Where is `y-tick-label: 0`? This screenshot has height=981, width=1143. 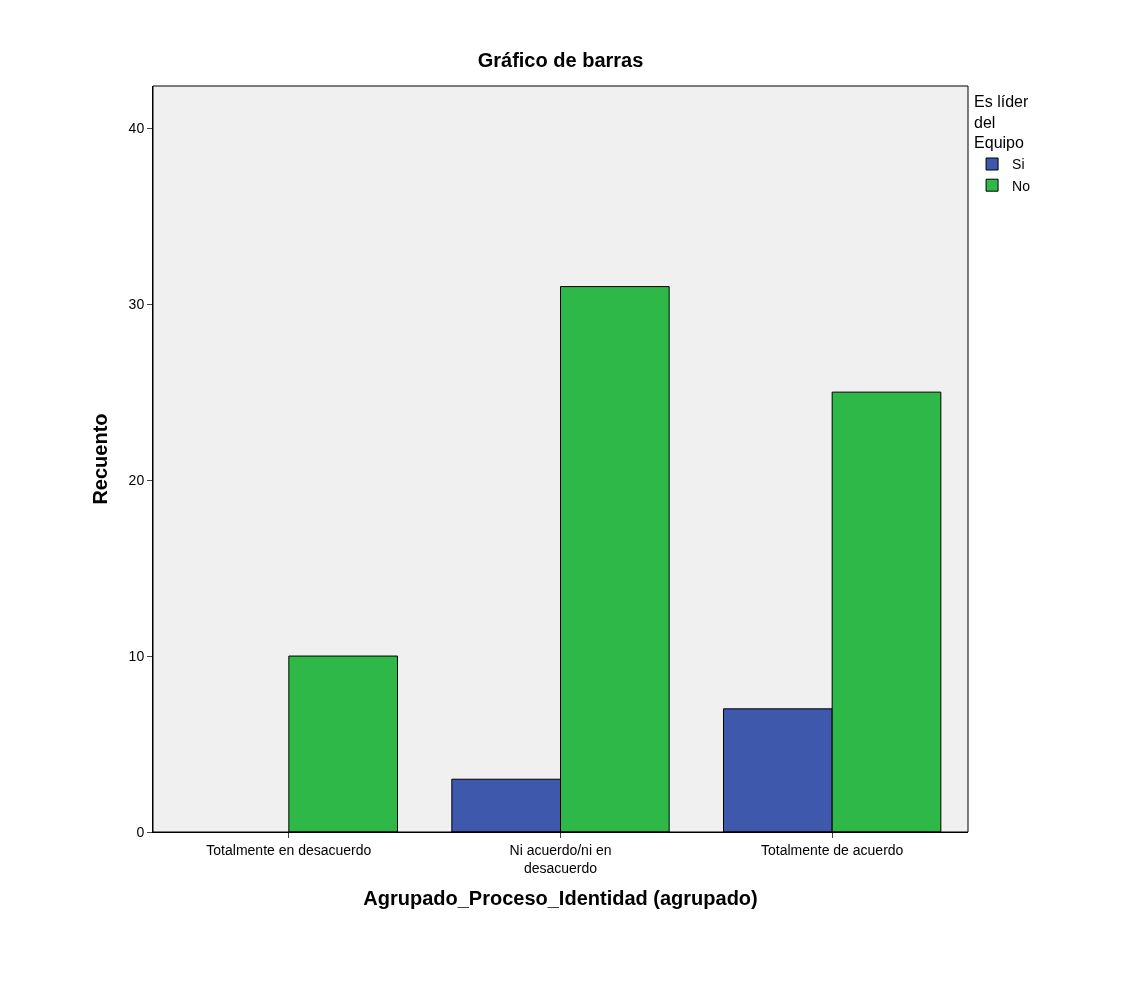 y-tick-label: 0 is located at coordinates (140, 831).